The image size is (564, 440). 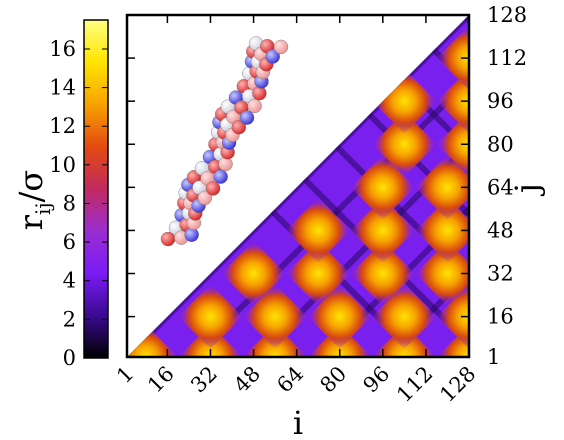 What do you see at coordinates (78, 203) in the screenshot?
I see `colorbar-ticks: 0 2 4 6 8 10 12 14 16` at bounding box center [78, 203].